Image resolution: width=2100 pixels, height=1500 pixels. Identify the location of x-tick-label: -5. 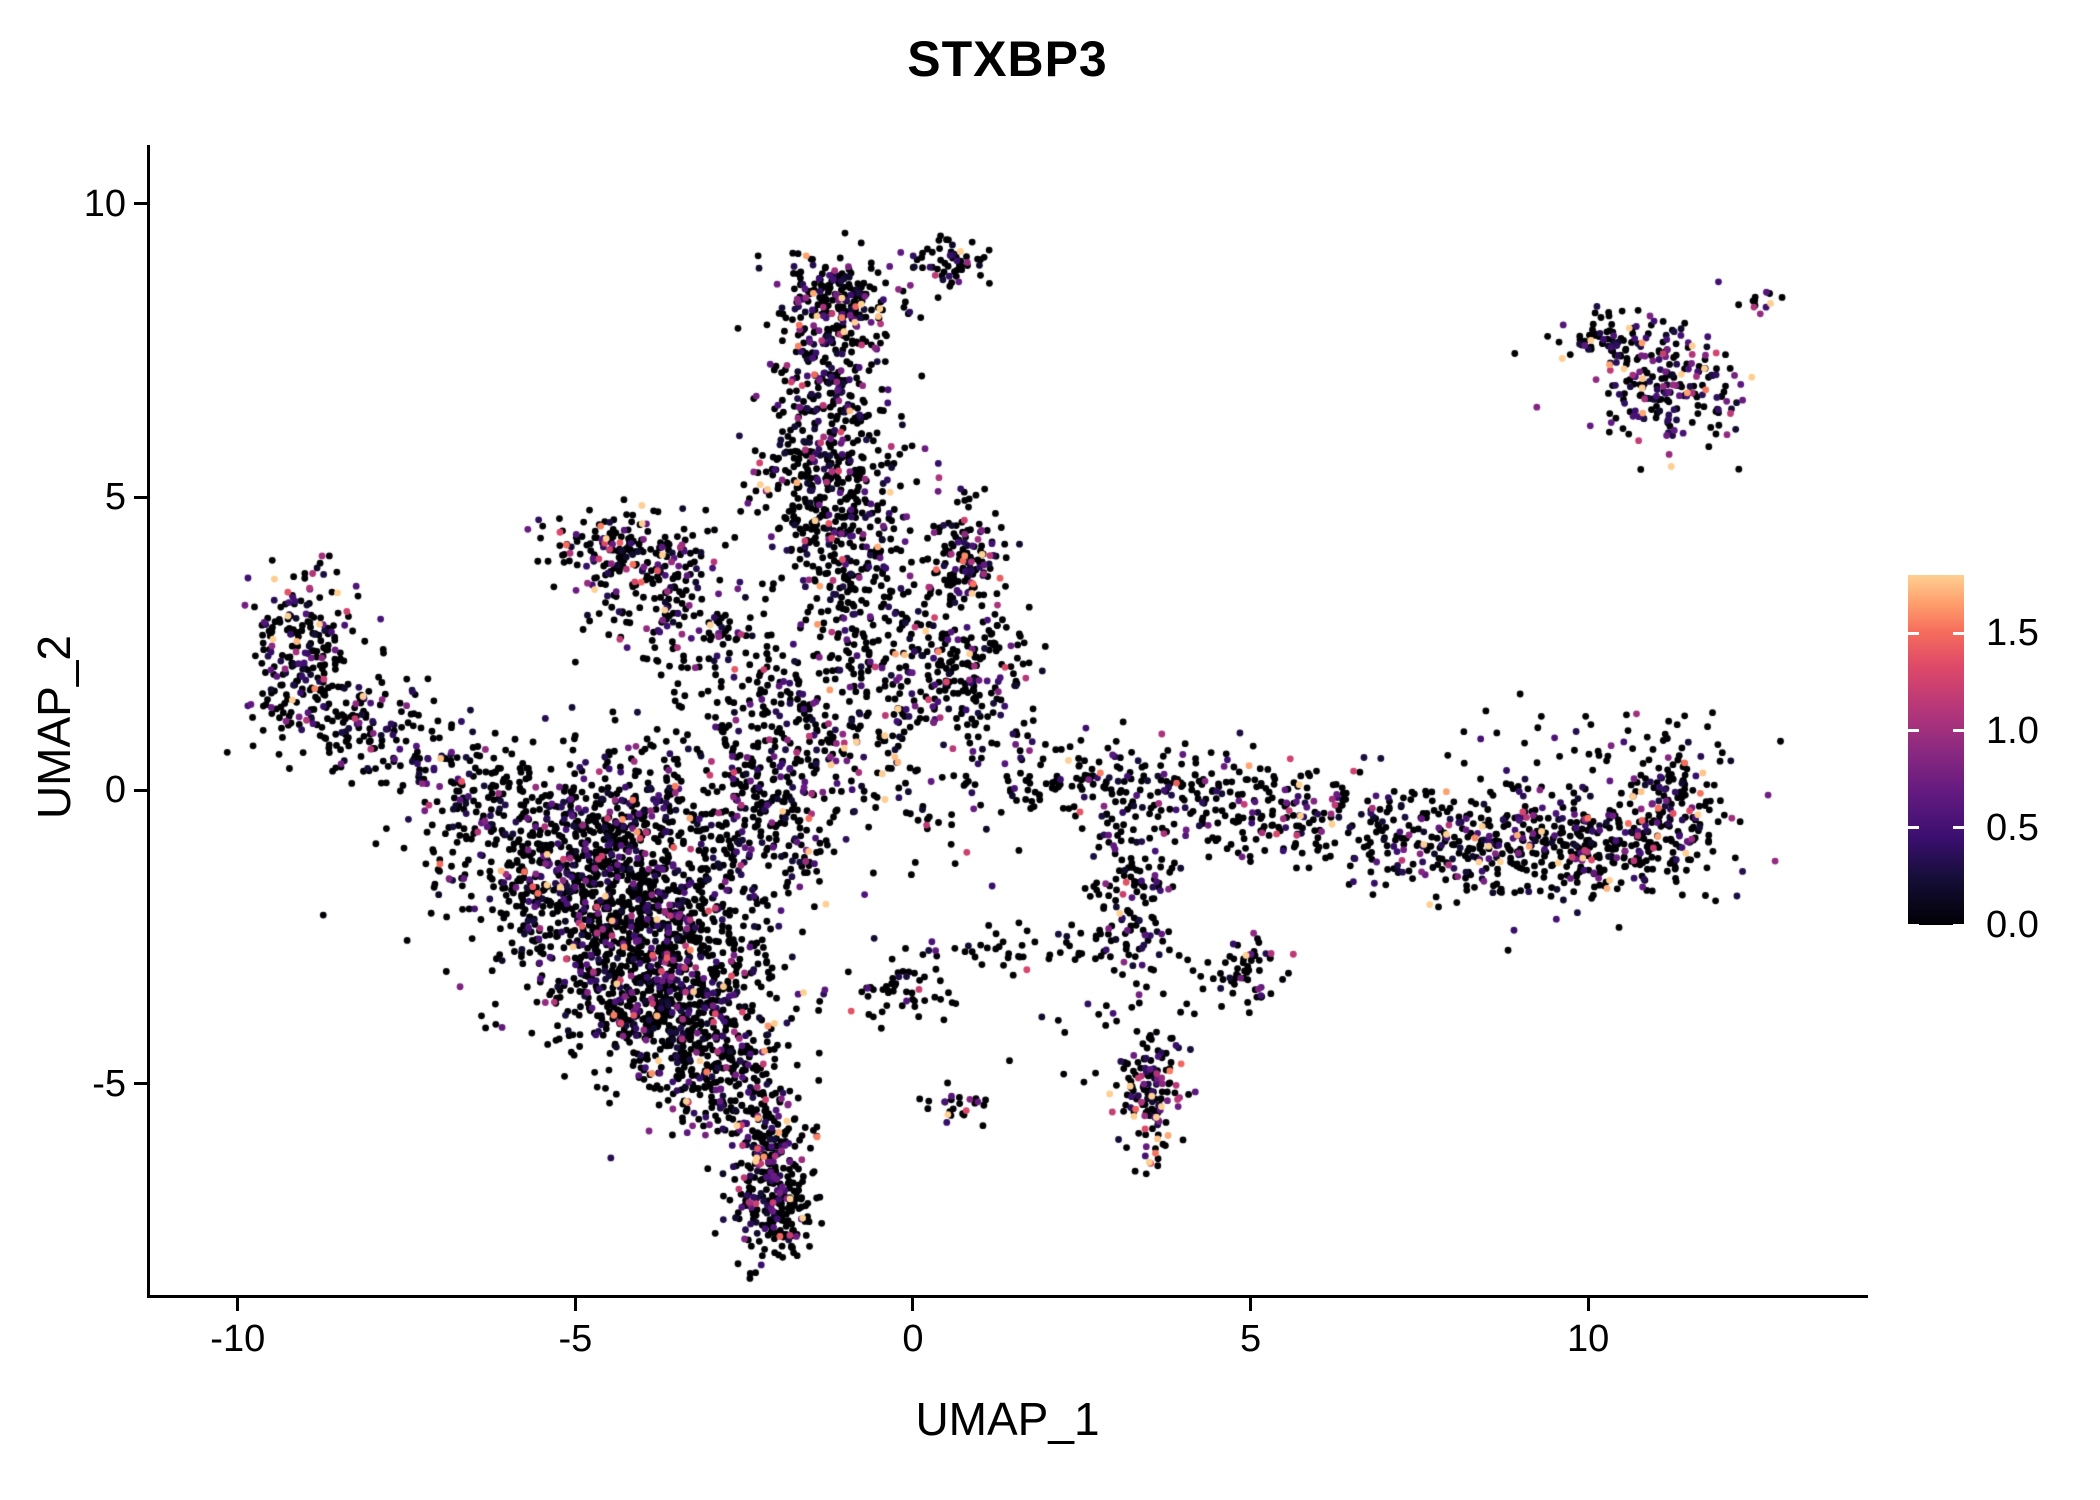
(575, 1339).